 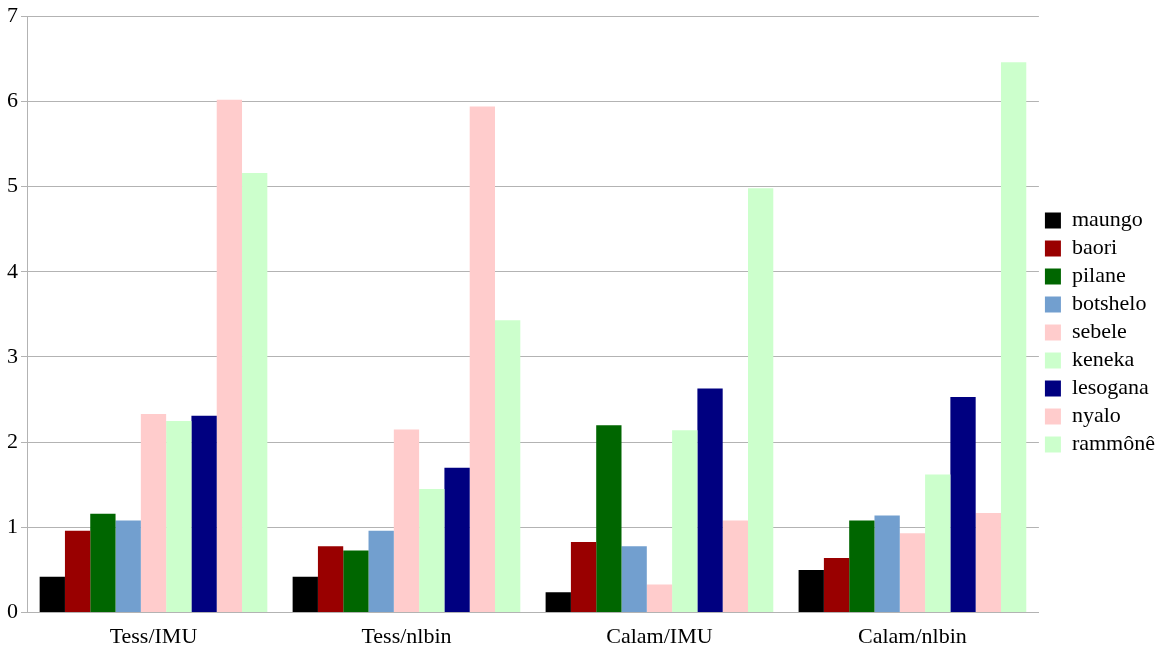 I want to click on x-tick-label: Tess/IMU, so click(x=153, y=635).